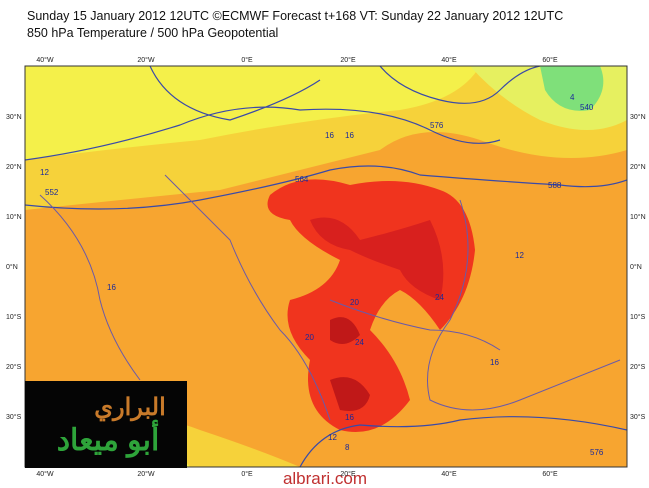 The width and height of the screenshot is (649, 488). What do you see at coordinates (572, 97) in the screenshot?
I see `contour-label: 4` at bounding box center [572, 97].